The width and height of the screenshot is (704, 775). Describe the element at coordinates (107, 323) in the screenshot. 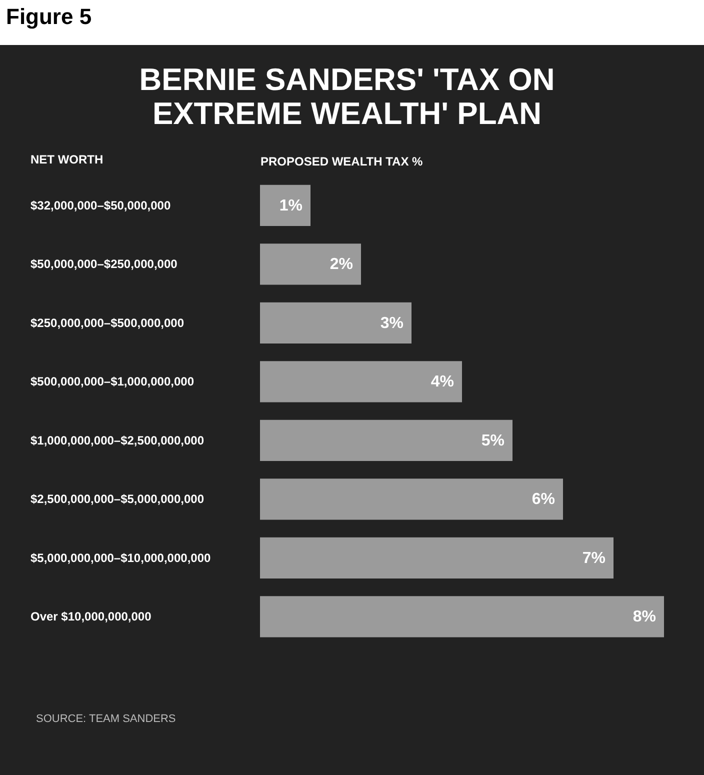

I see `y-tick-label: $250,000,000–$500,000,000` at that location.